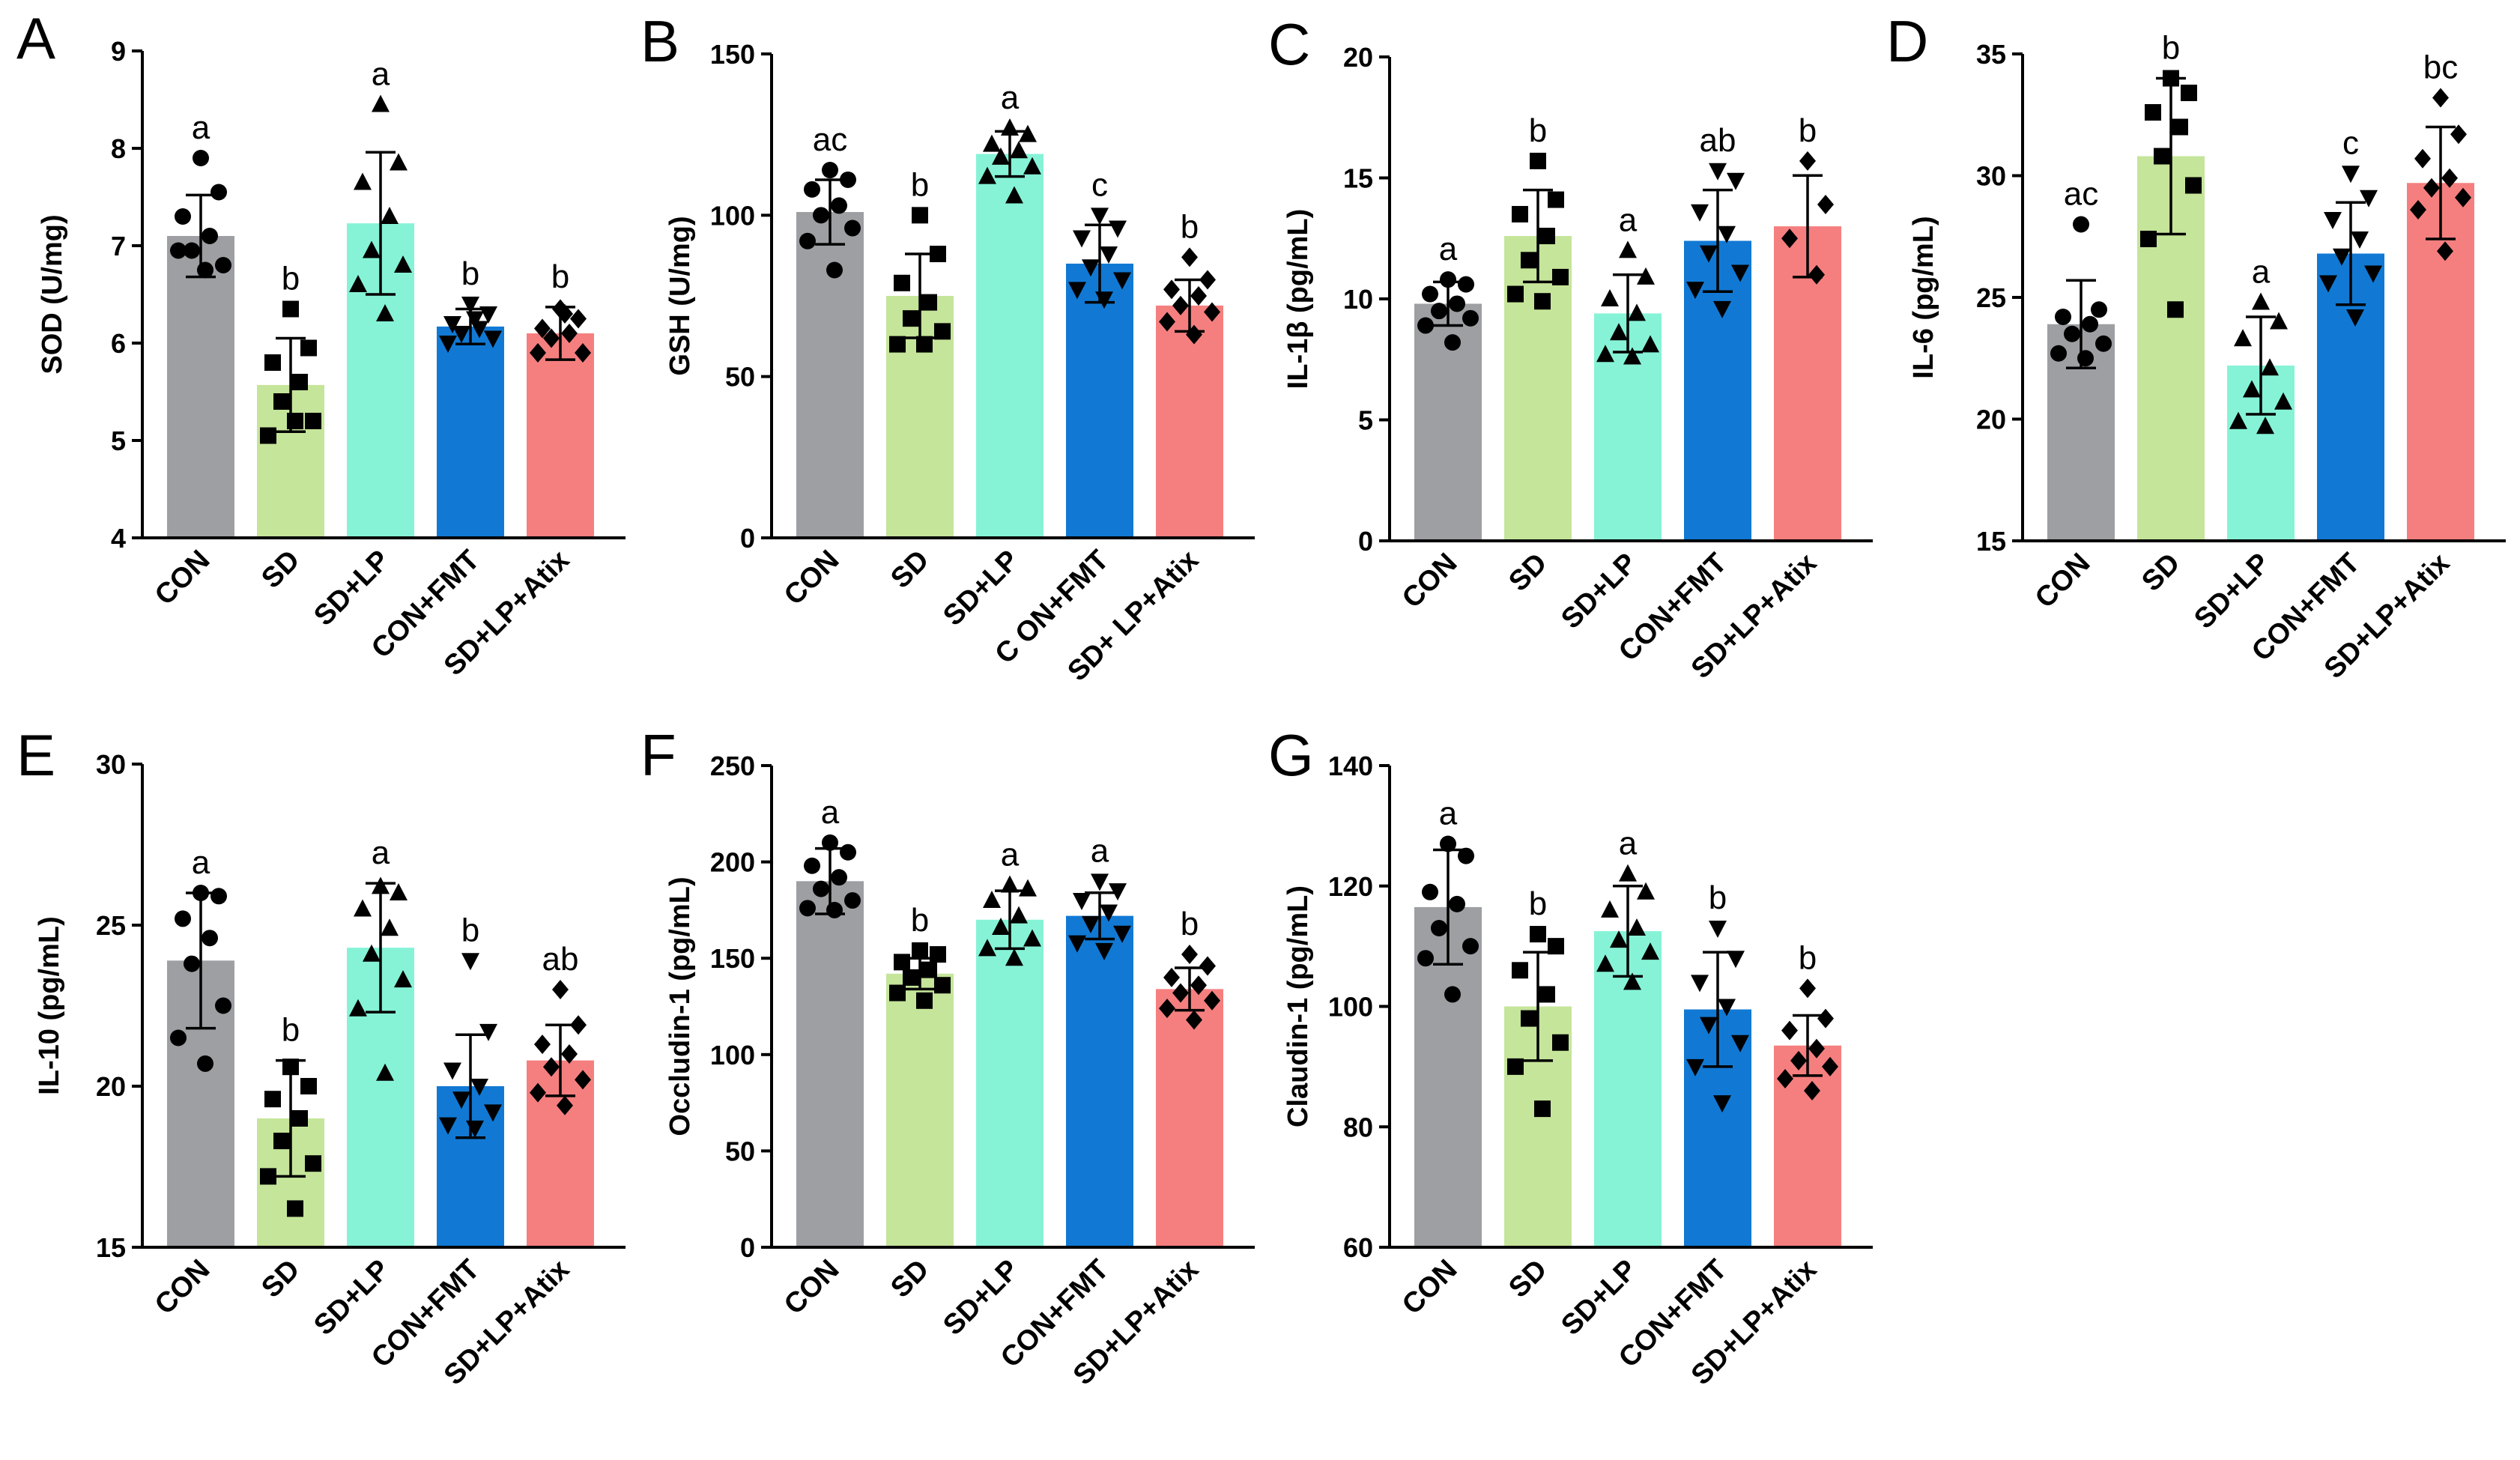 This screenshot has height=1460, width=2520. I want to click on y-tick-label: 8, so click(118, 148).